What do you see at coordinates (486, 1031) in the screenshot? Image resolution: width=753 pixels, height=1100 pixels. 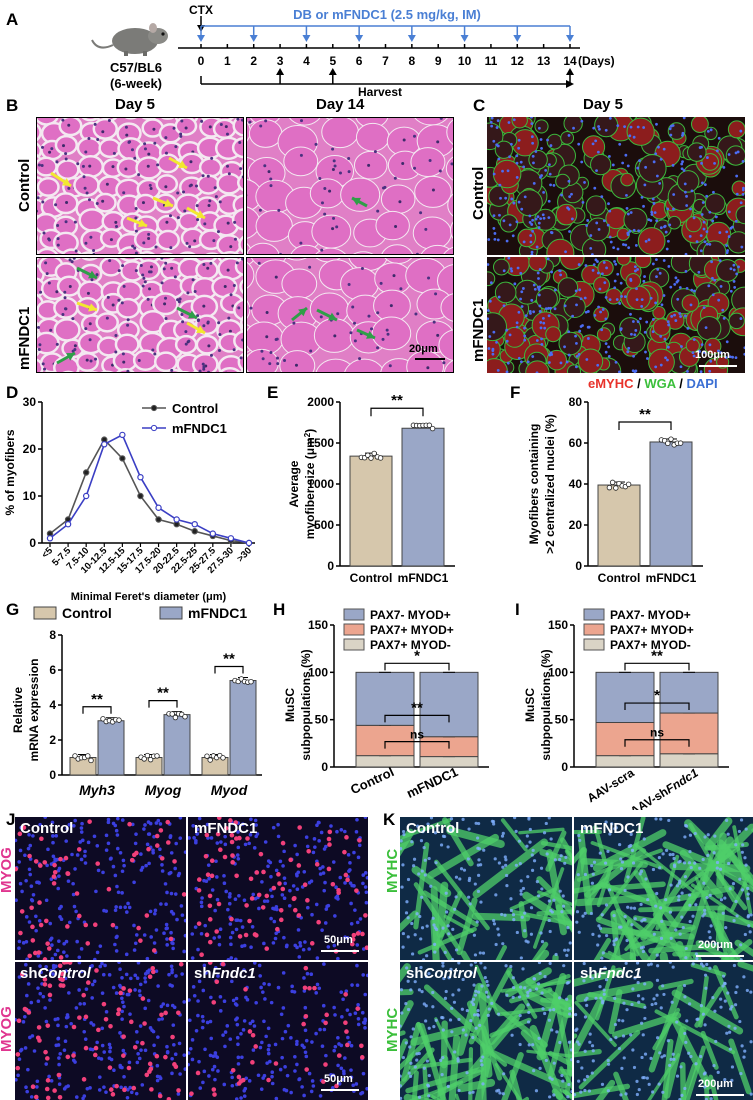 I see `k-tile-shcontrol` at bounding box center [486, 1031].